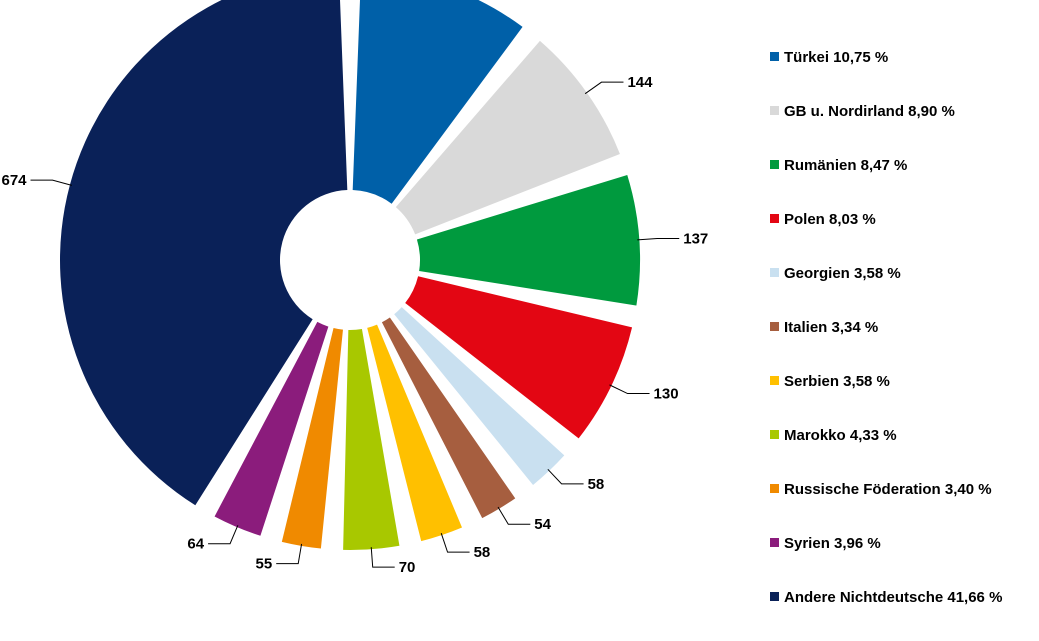 The width and height of the screenshot is (1039, 641). Describe the element at coordinates (542, 524) in the screenshot. I see `data-label-italien: 54` at that location.